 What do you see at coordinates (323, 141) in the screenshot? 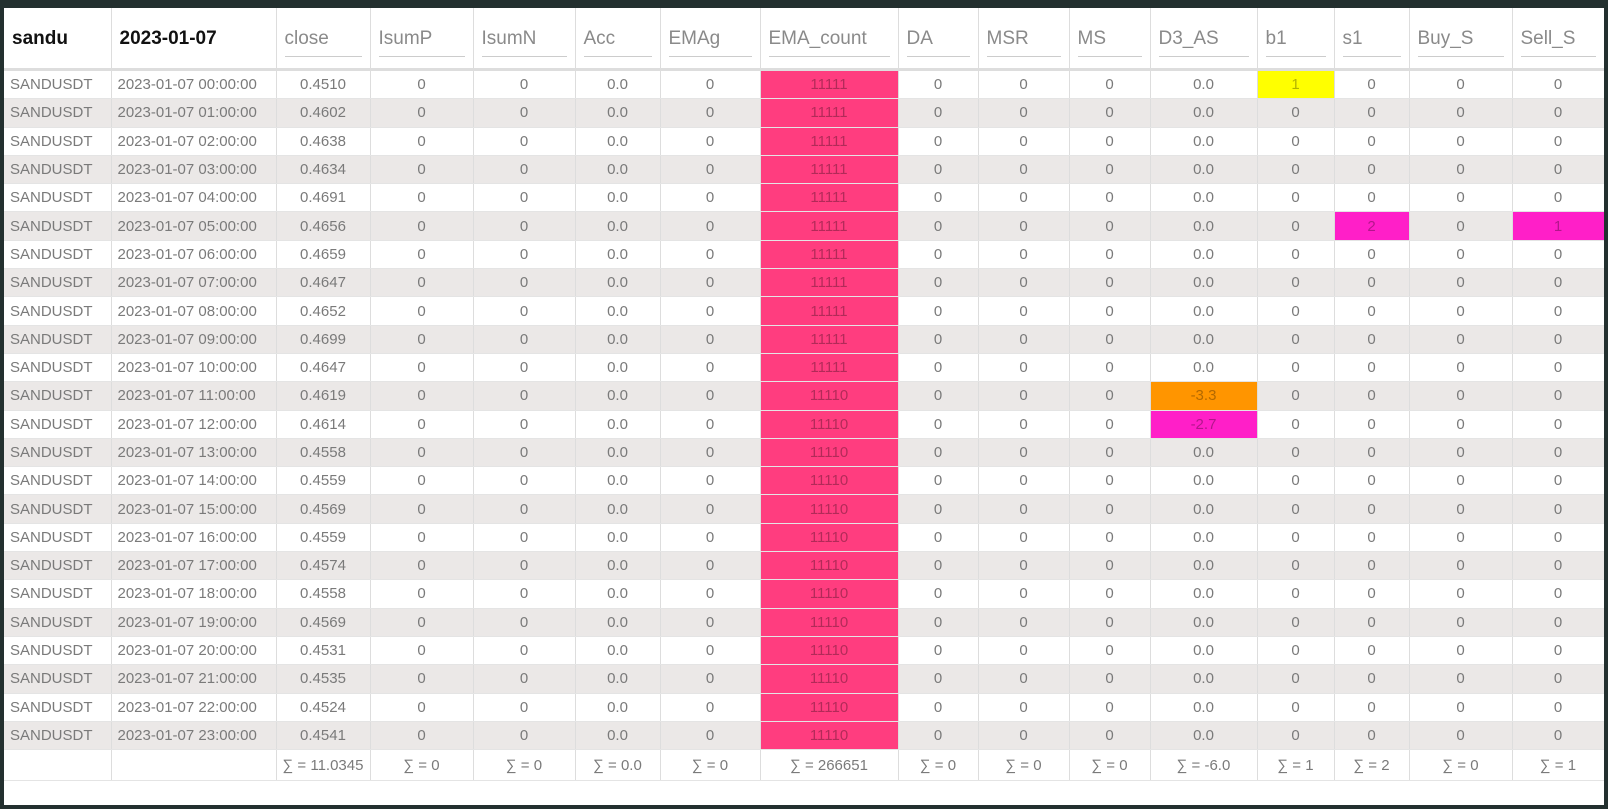
I see `cell: 0.4638` at bounding box center [323, 141].